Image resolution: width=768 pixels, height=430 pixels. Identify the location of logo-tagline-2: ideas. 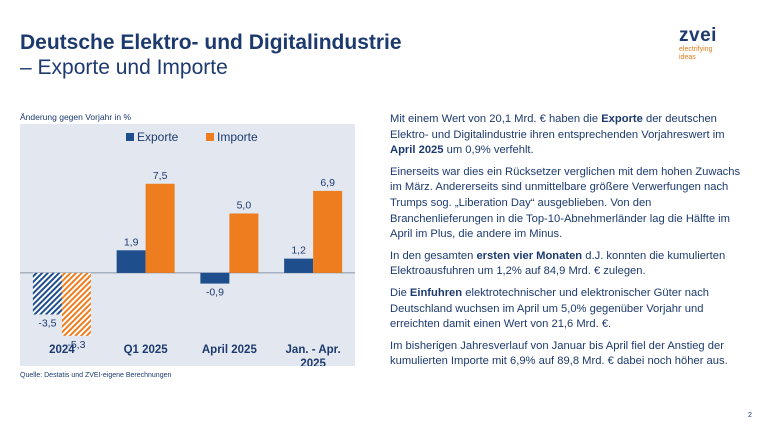
(687, 57).